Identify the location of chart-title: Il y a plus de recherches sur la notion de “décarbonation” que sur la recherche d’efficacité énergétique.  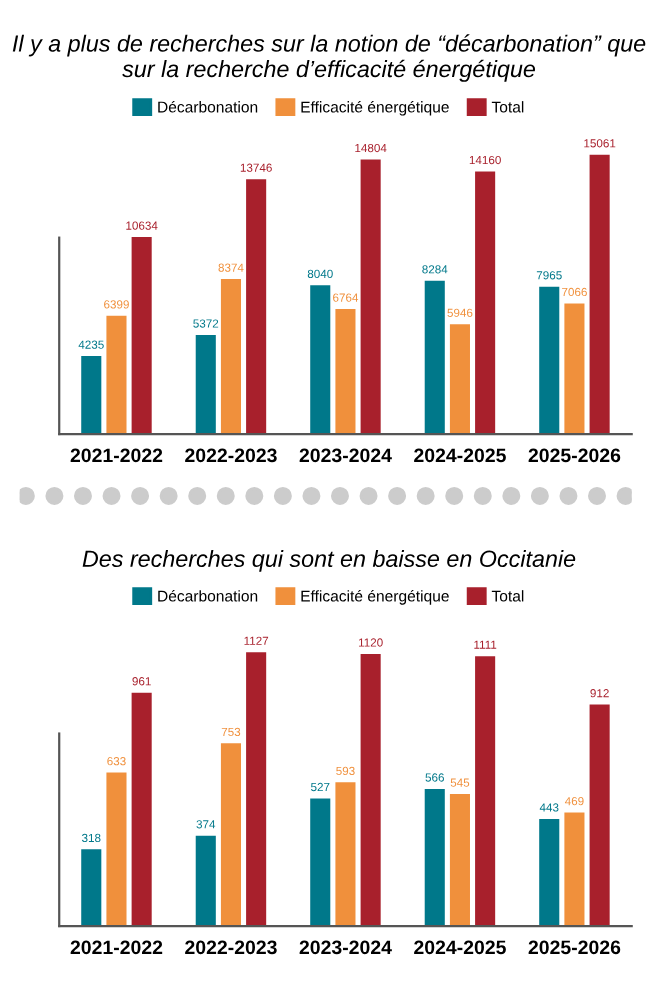
(329, 58).